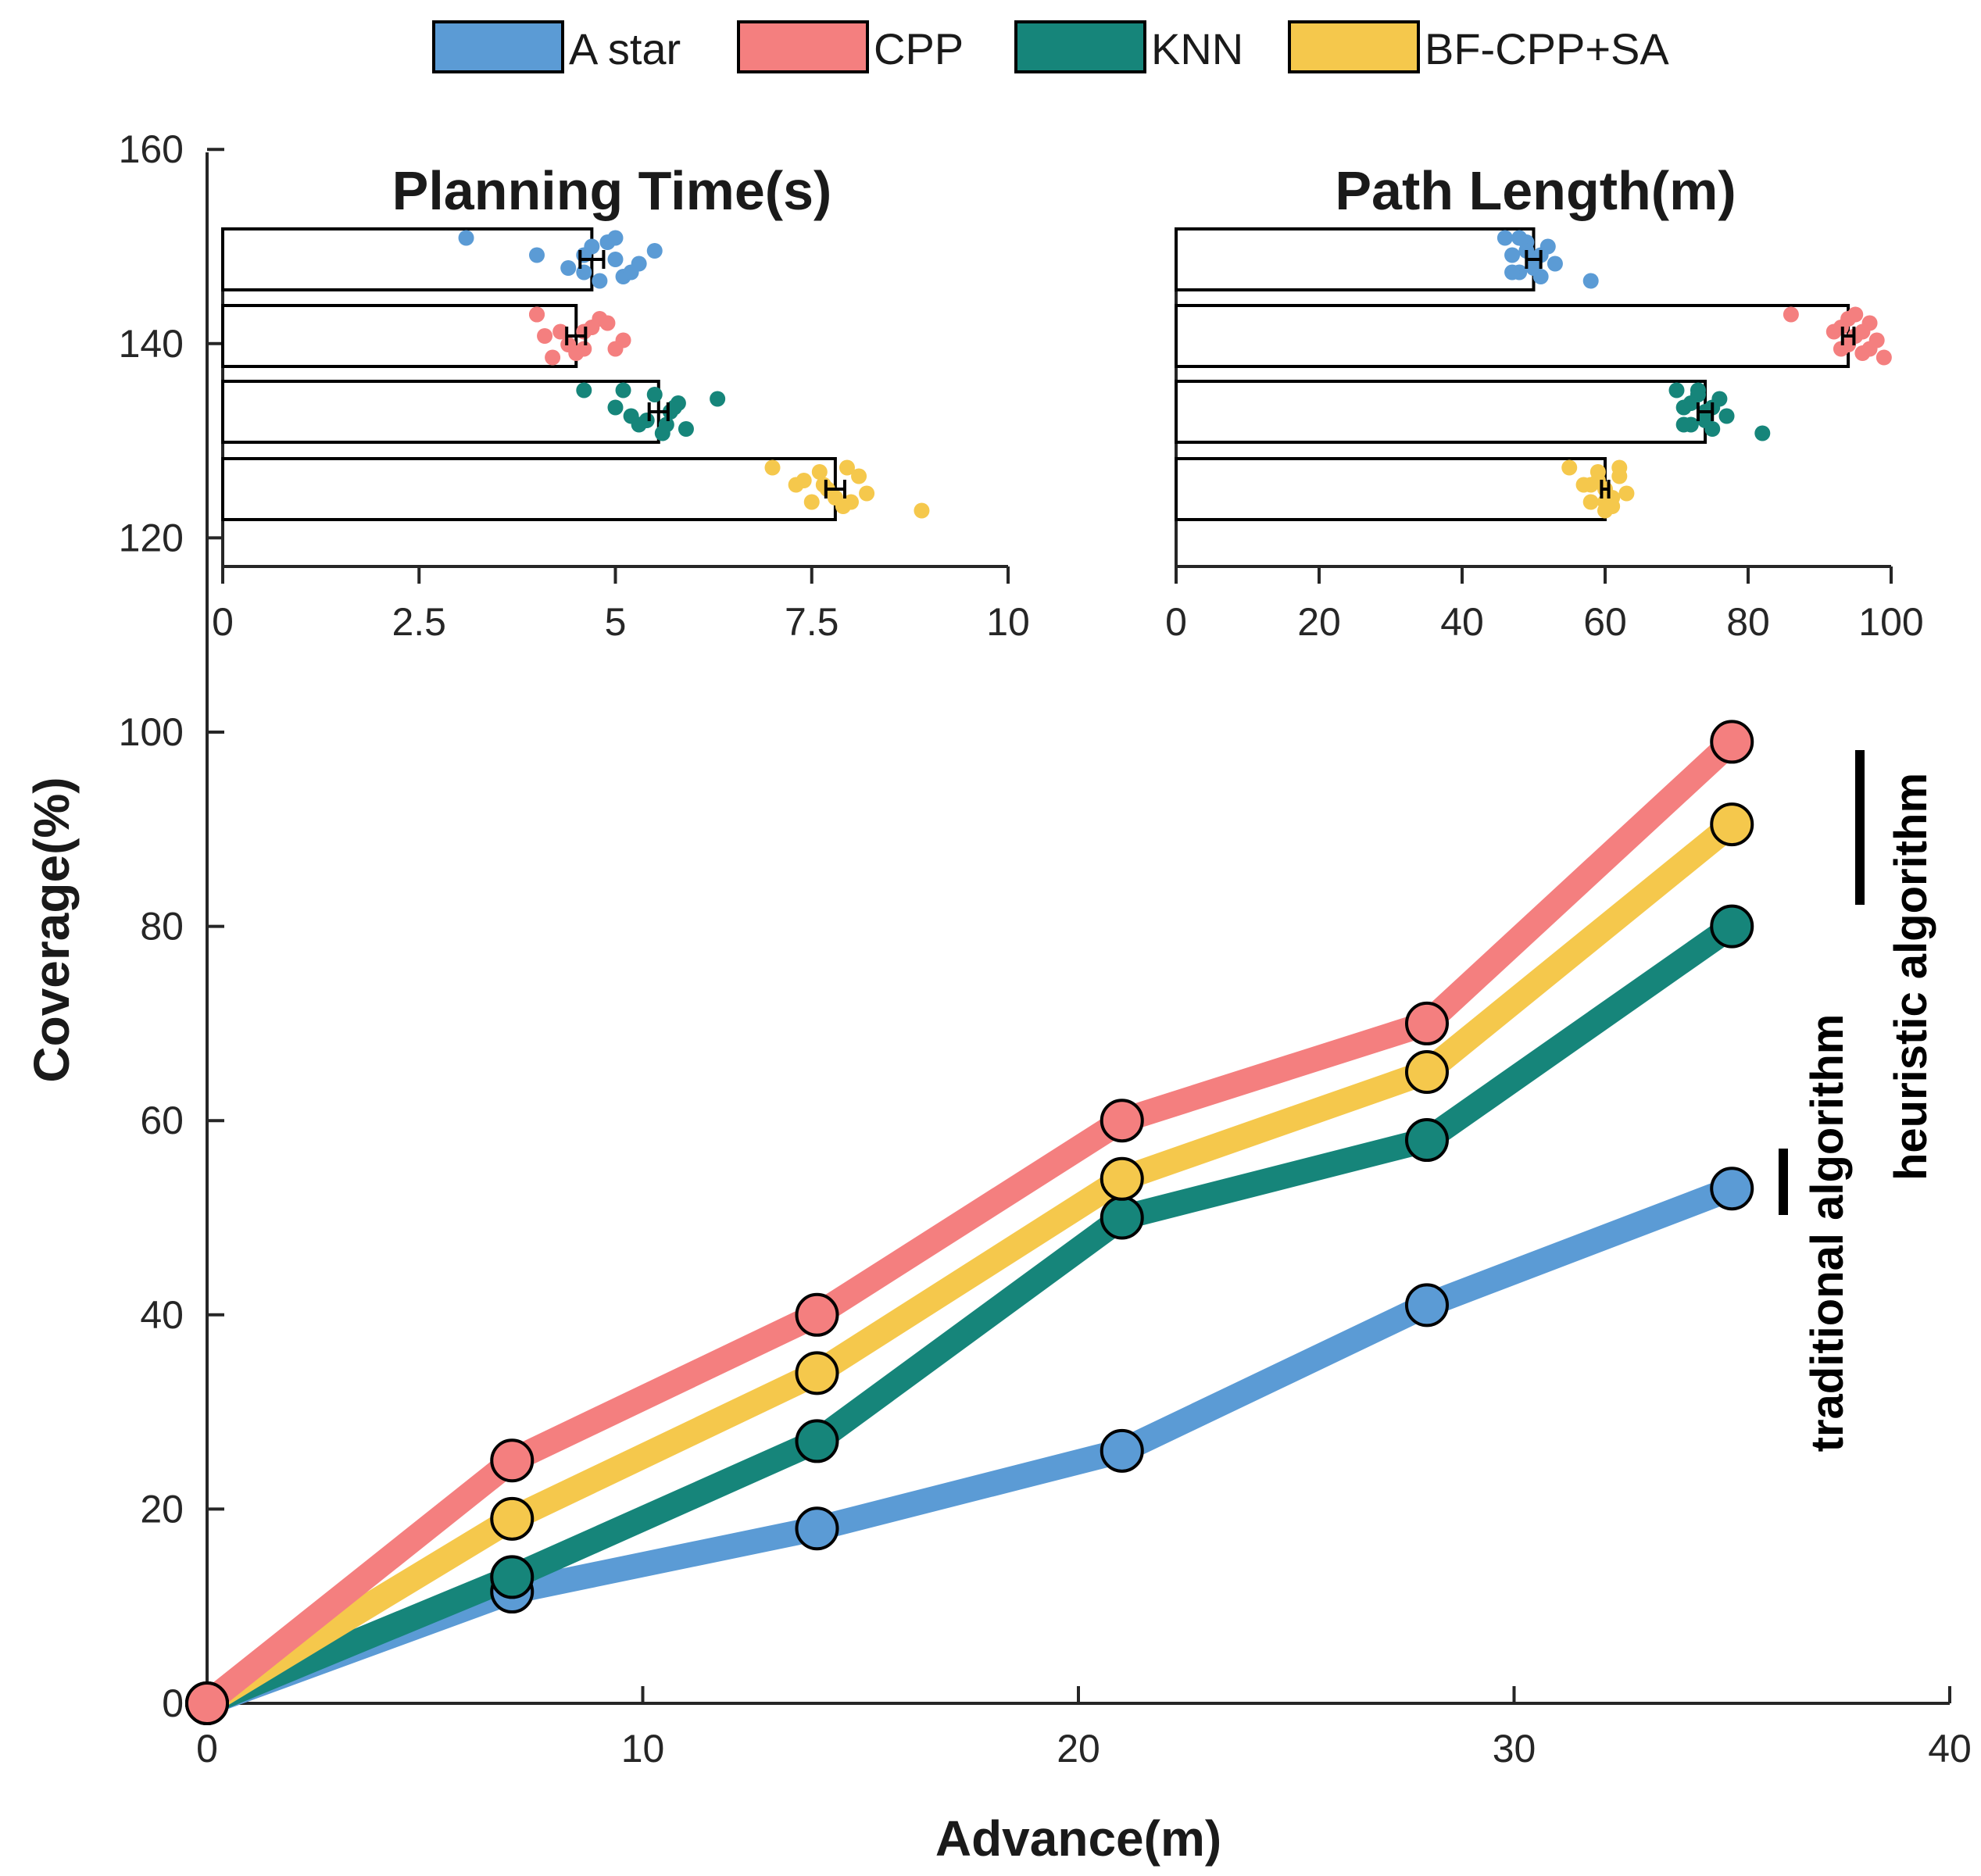  What do you see at coordinates (162, 927) in the screenshot?
I see `y-tick-label: 80` at bounding box center [162, 927].